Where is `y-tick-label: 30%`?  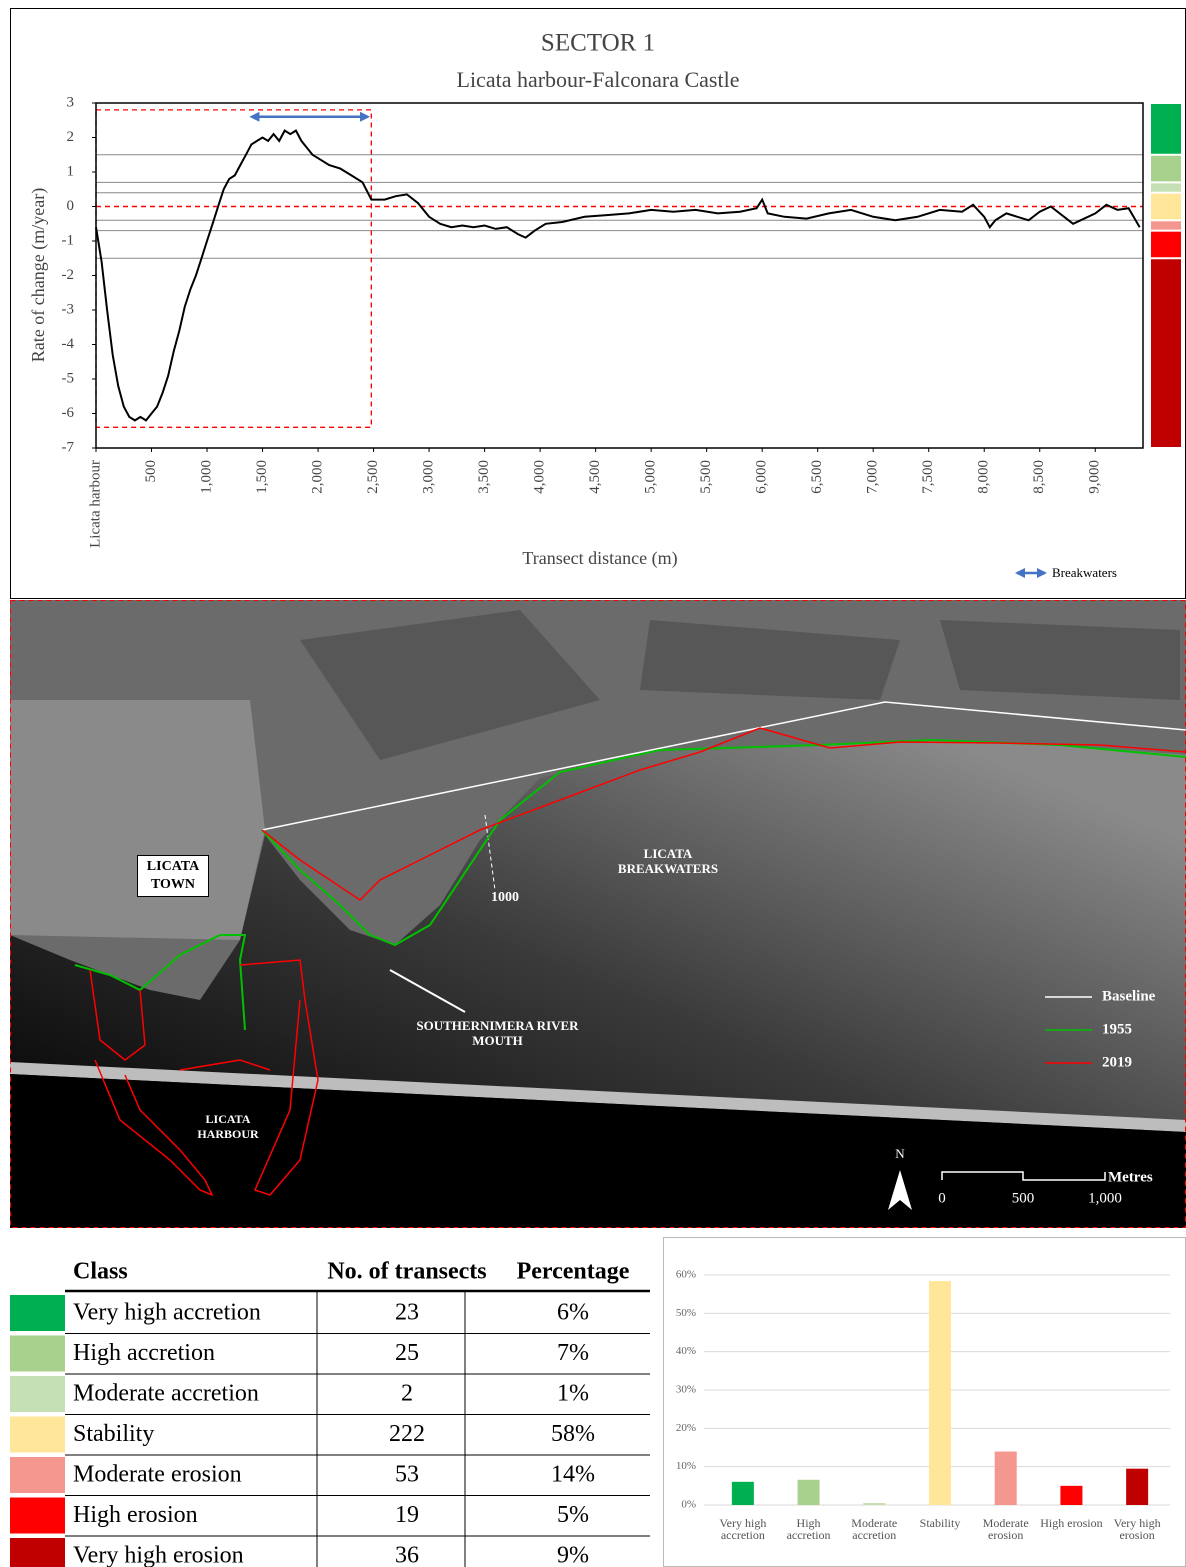
y-tick-label: 30% is located at coordinates (686, 1390).